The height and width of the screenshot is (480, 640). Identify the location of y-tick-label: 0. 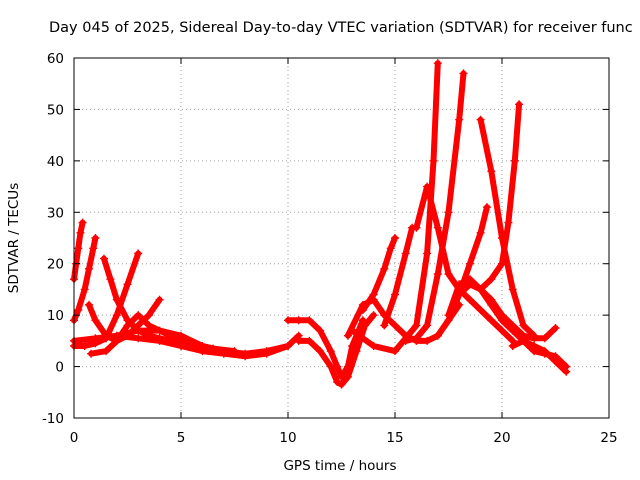
(59, 368).